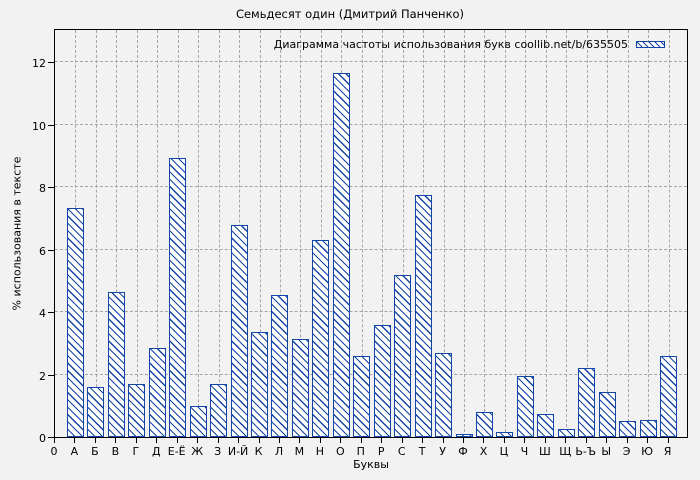 The image size is (700, 480). Describe the element at coordinates (483, 451) in the screenshot. I see `x-tick-label: Х` at that location.